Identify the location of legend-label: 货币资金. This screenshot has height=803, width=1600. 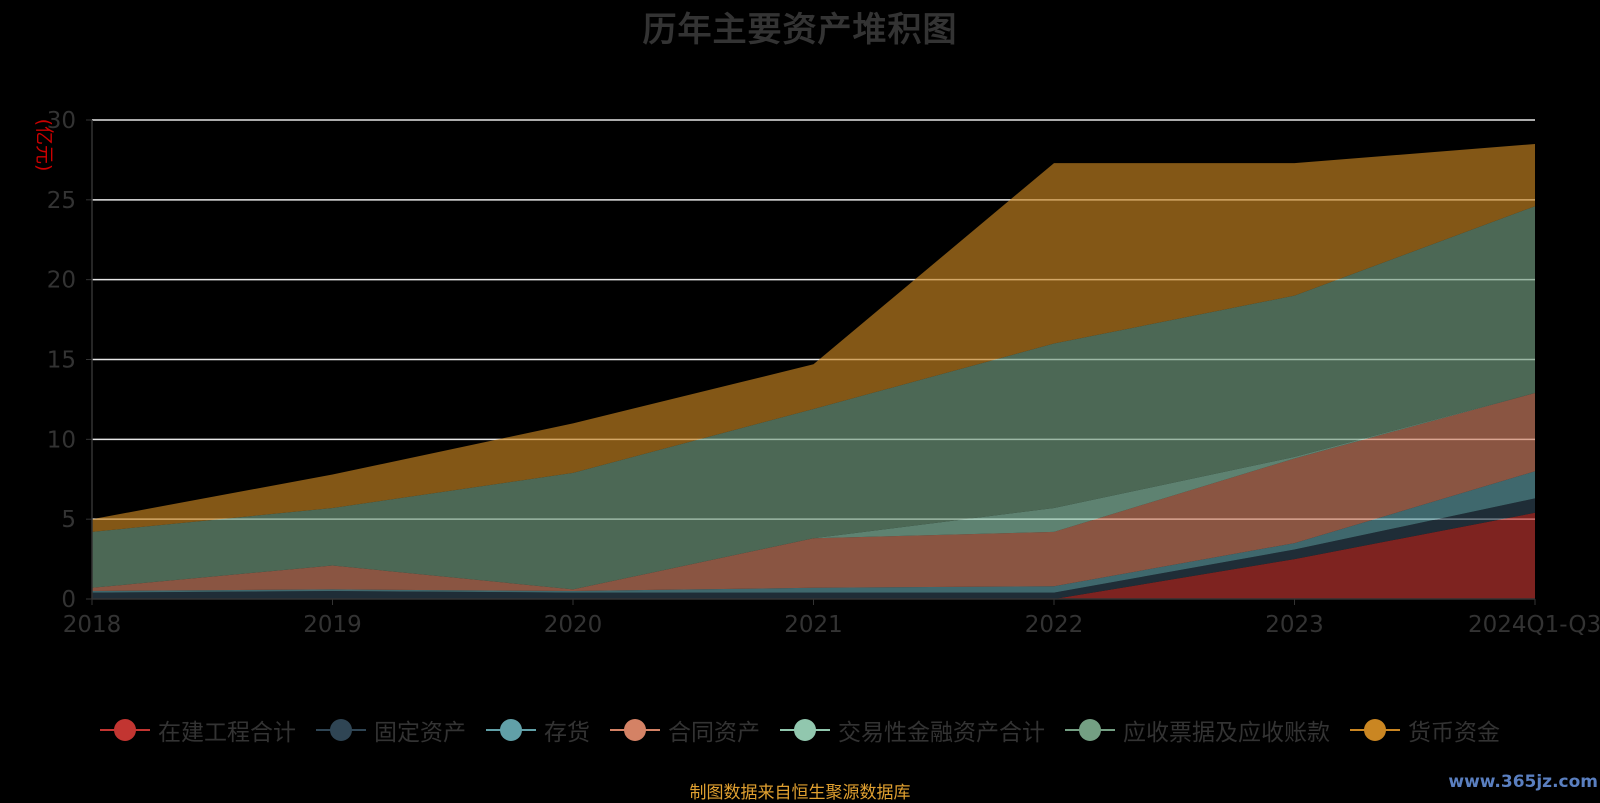
(1454, 733).